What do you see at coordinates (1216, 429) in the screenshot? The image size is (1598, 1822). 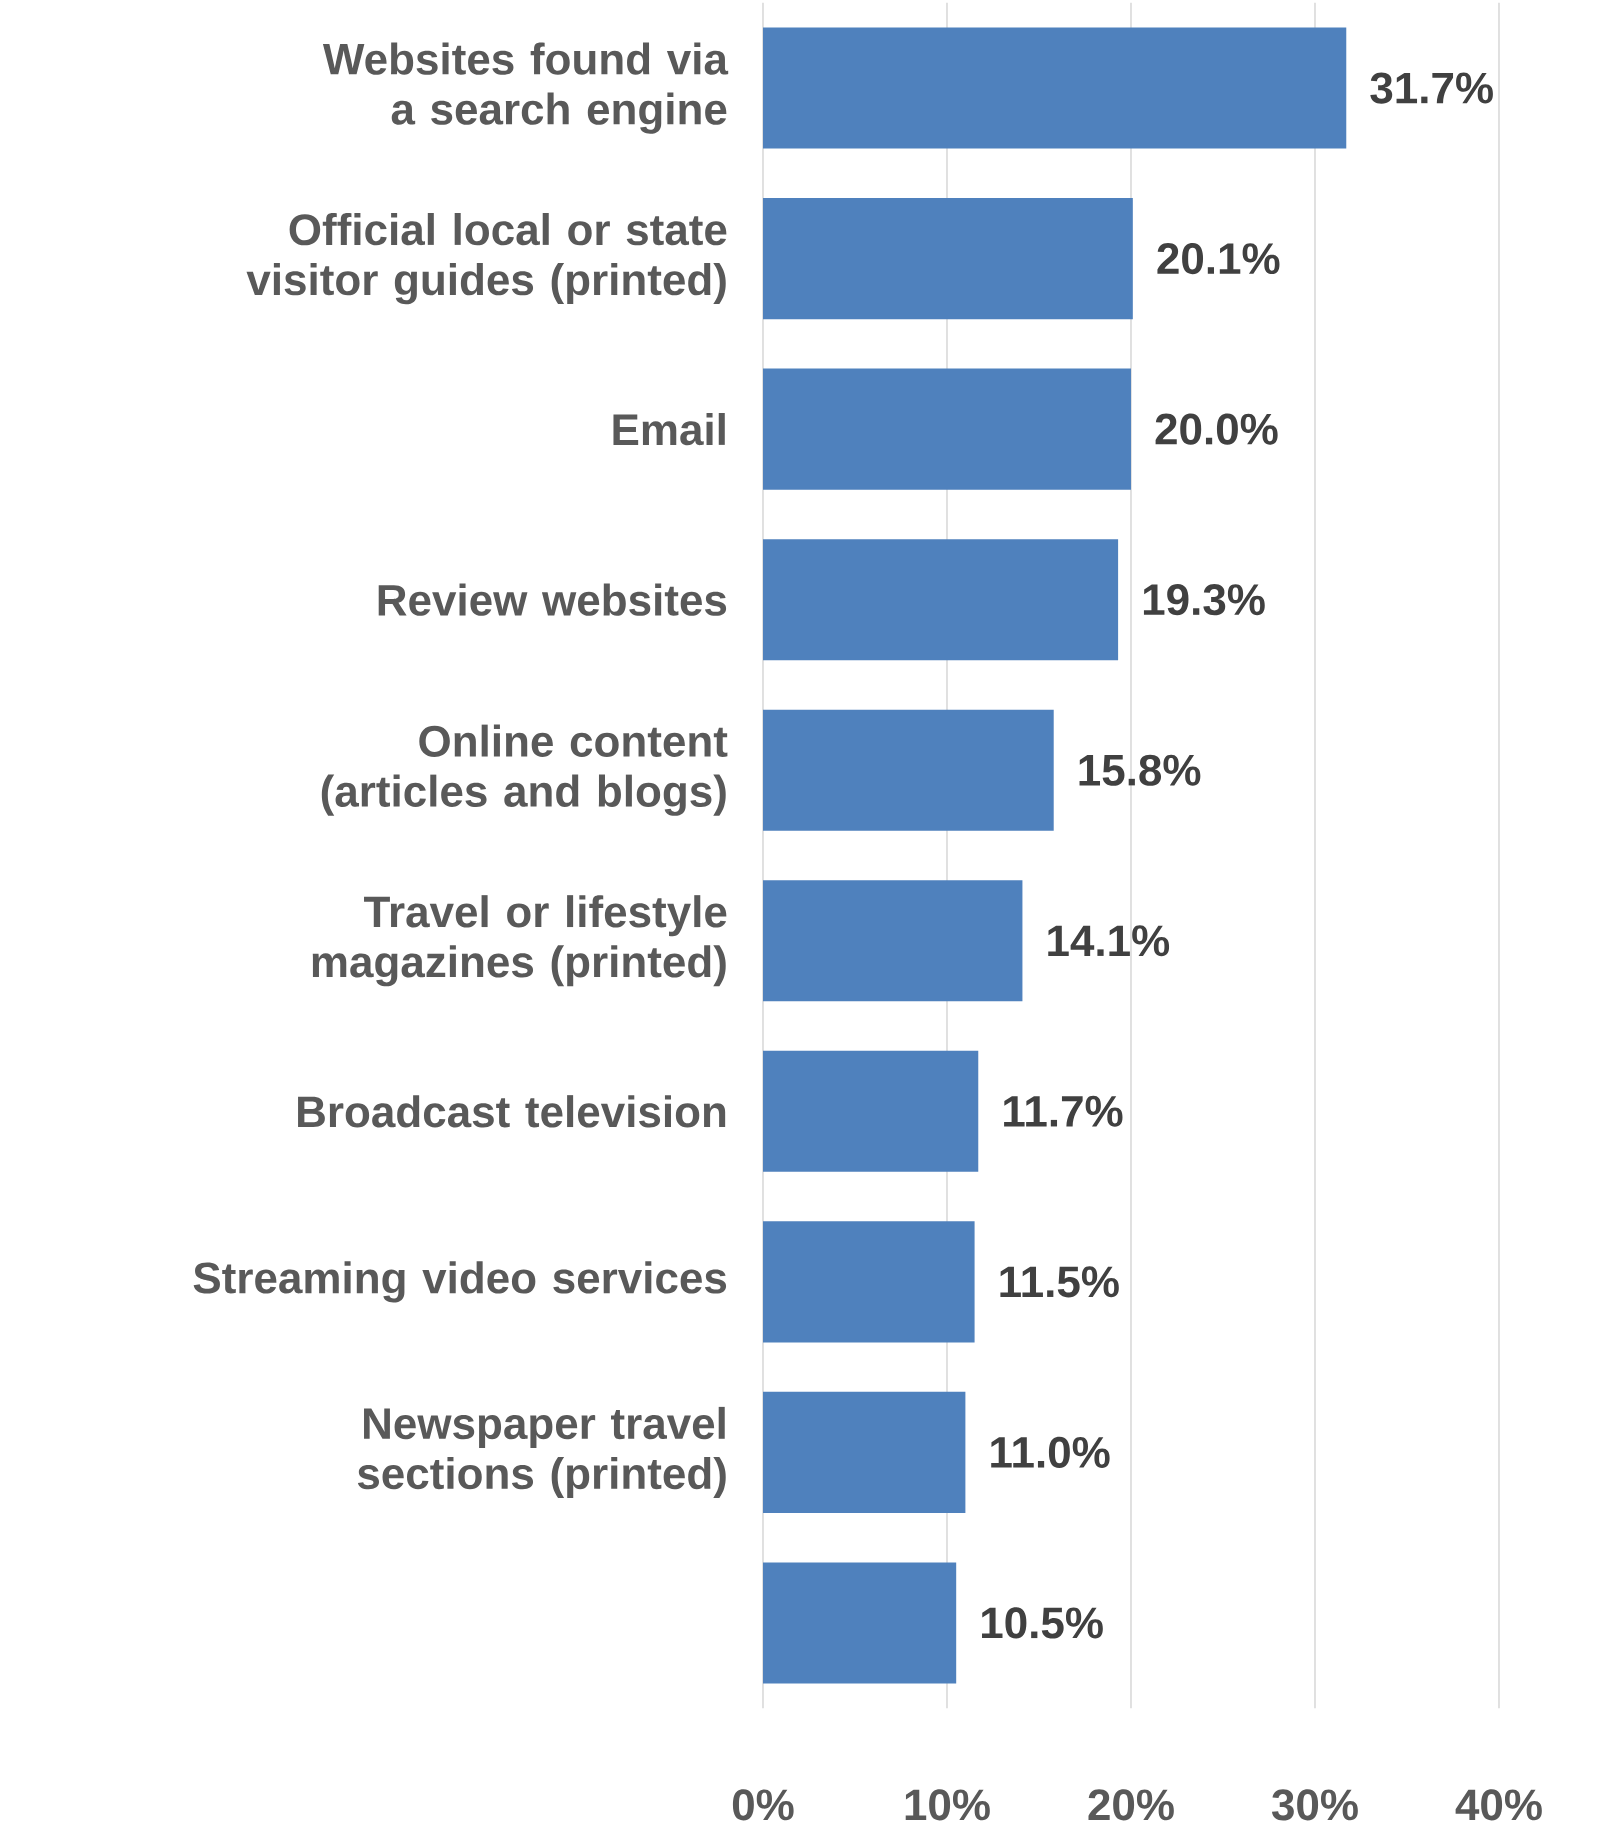 I see `data-label: 20.0%` at bounding box center [1216, 429].